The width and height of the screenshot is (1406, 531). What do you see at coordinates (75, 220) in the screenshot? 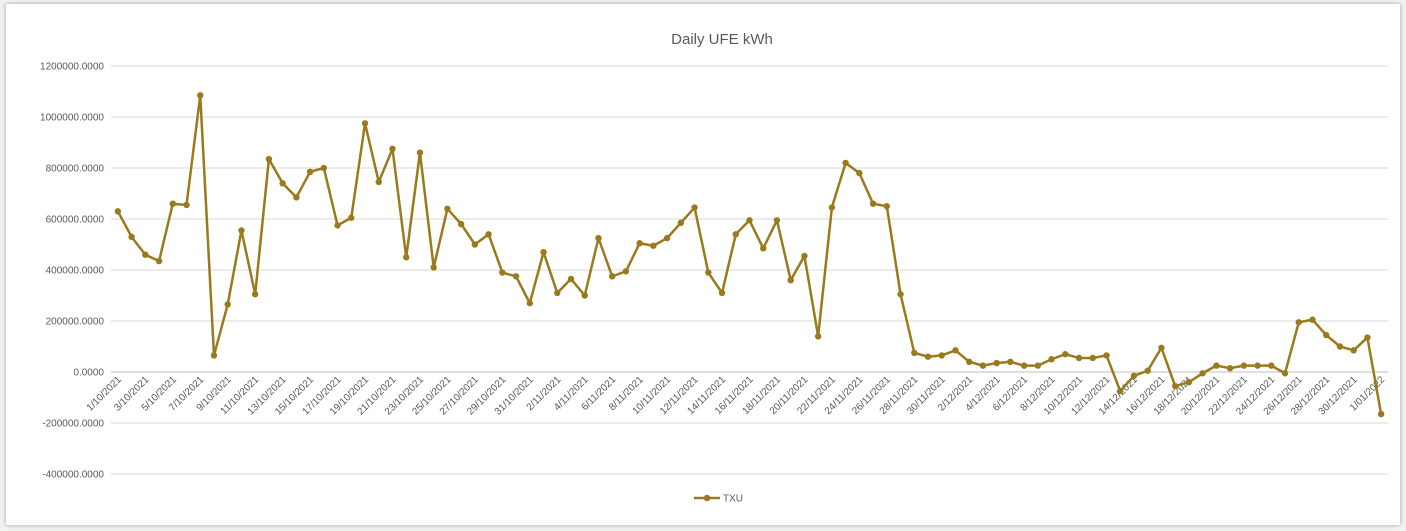
I see `y-tick-label: 600000.0000` at bounding box center [75, 220].